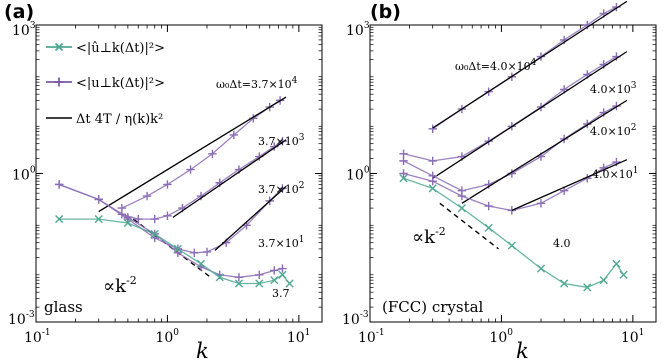  What do you see at coordinates (278, 141) in the screenshot?
I see `panel-a-curve-label-2-base: 3.7×10` at bounding box center [278, 141].